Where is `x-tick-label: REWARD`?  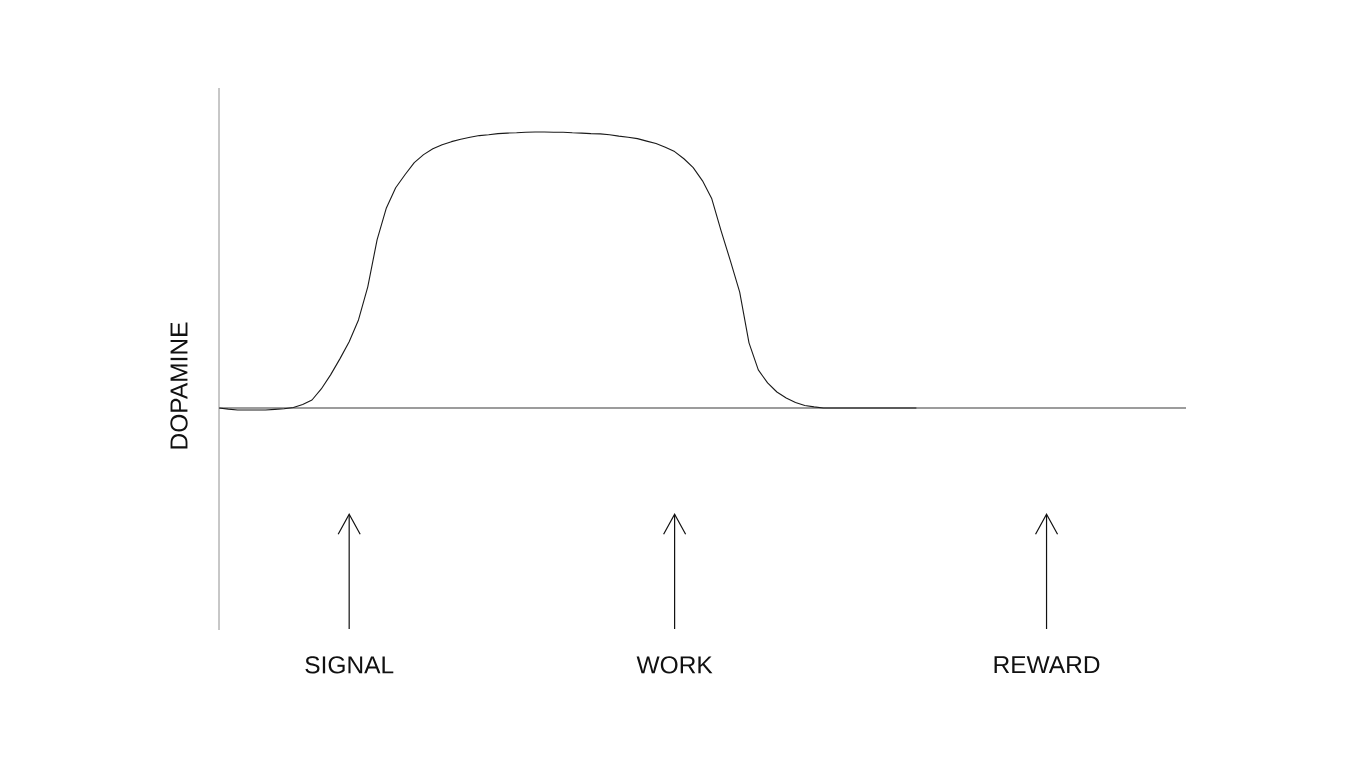
x-tick-label: REWARD is located at coordinates (1047, 665).